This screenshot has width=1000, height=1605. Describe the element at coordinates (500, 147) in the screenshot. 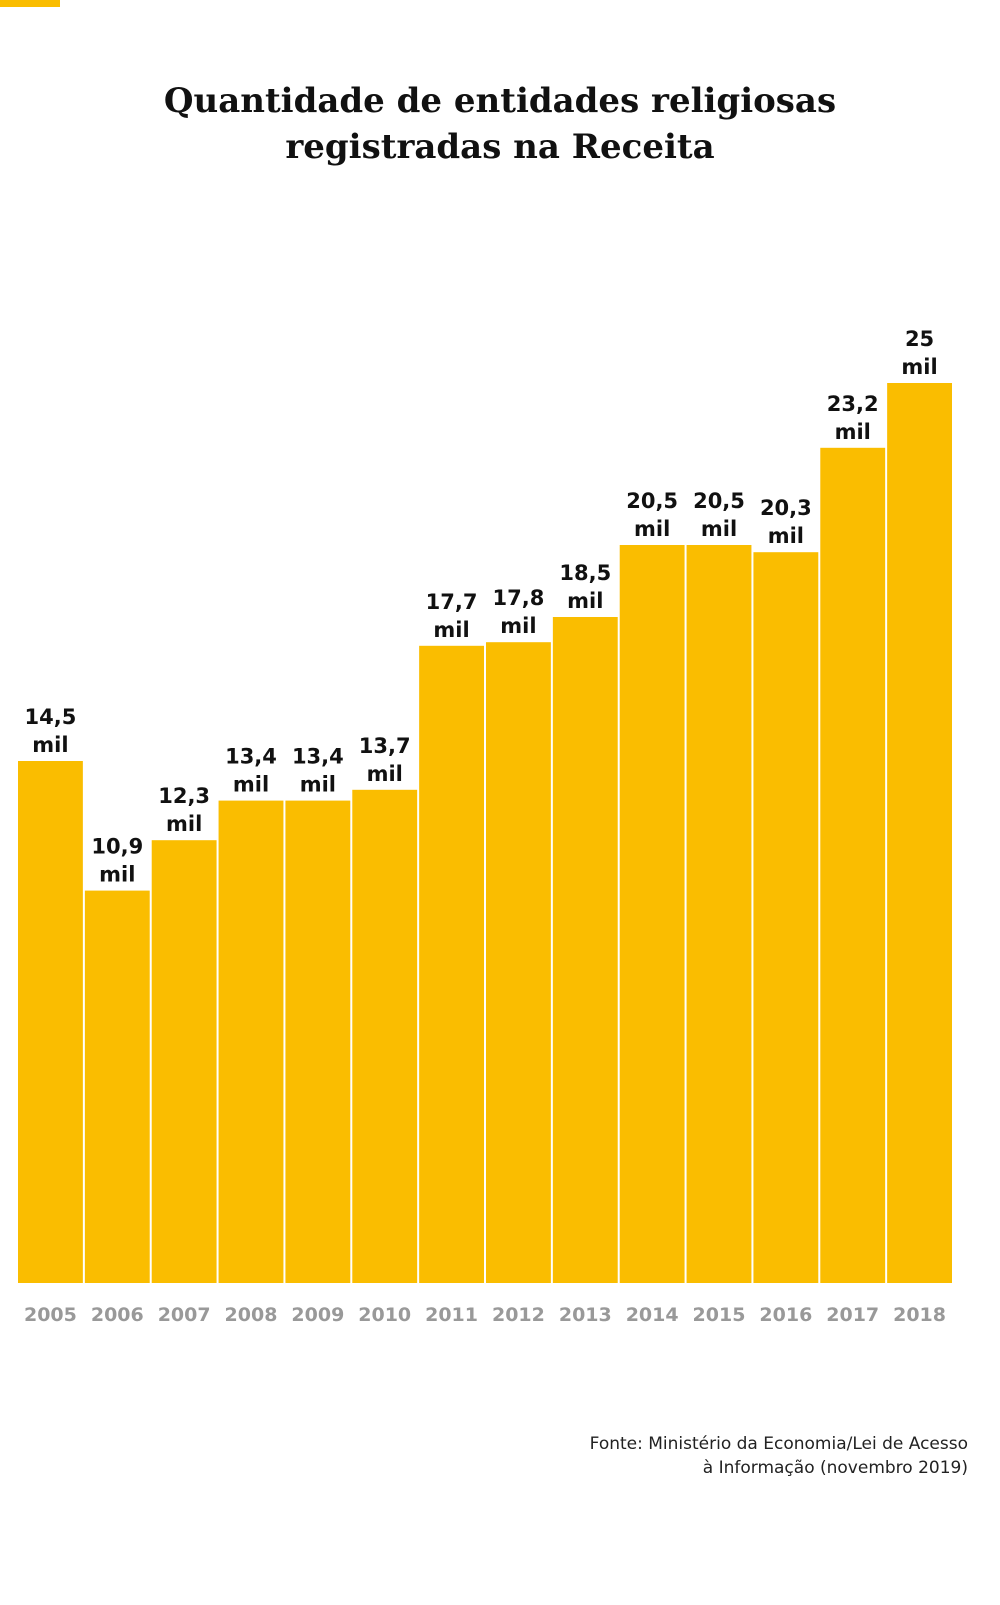

I see `chart-title-line-2: registradas na Receita` at that location.